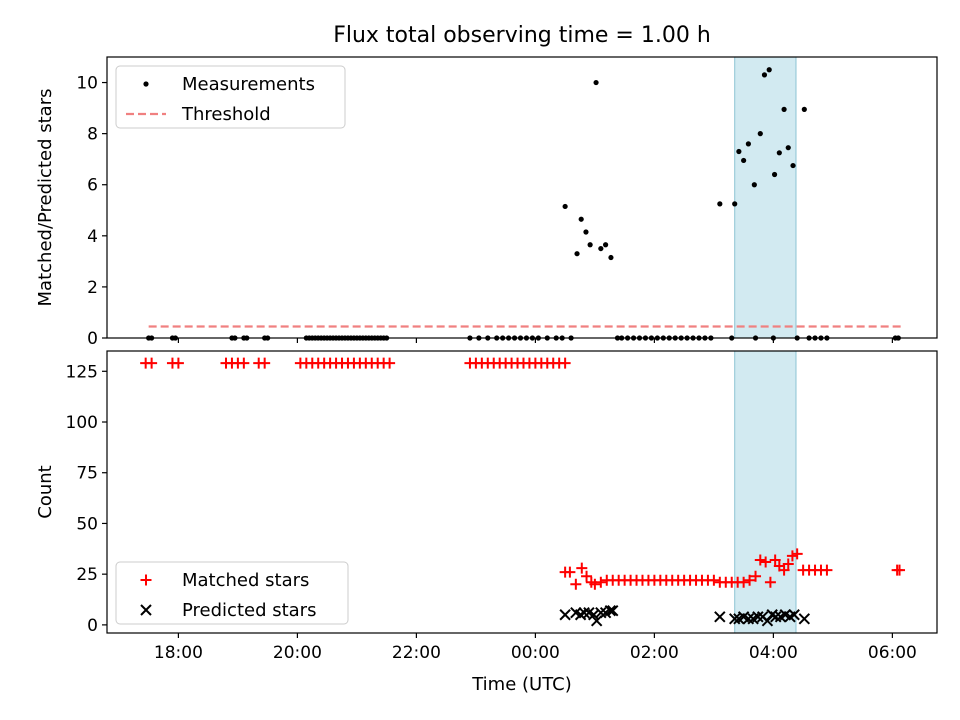 The image size is (960, 720). Describe the element at coordinates (535, 653) in the screenshot. I see `x-tick-label: 00:00` at that location.